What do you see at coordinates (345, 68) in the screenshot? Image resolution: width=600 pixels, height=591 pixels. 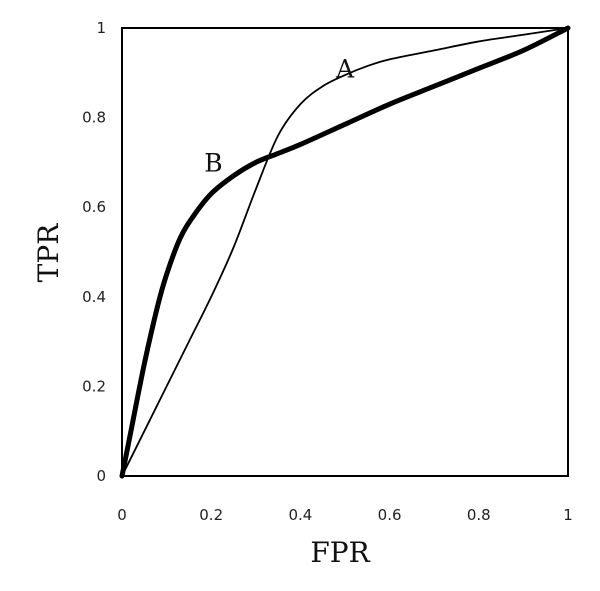 I see `curve-label-a: A` at bounding box center [345, 68].